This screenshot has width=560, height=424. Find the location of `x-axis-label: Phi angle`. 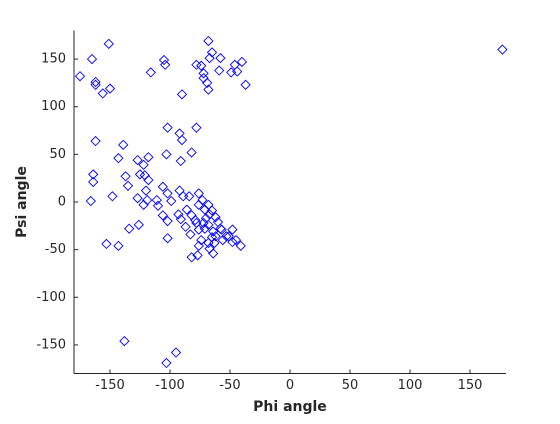

x-axis-label: Phi angle is located at coordinates (290, 407).